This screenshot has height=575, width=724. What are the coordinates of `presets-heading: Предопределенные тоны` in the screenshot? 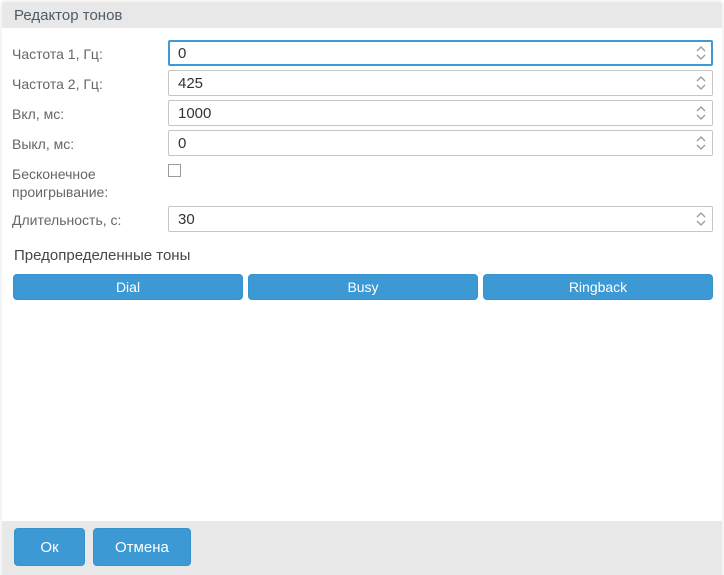 It's located at (102, 255).